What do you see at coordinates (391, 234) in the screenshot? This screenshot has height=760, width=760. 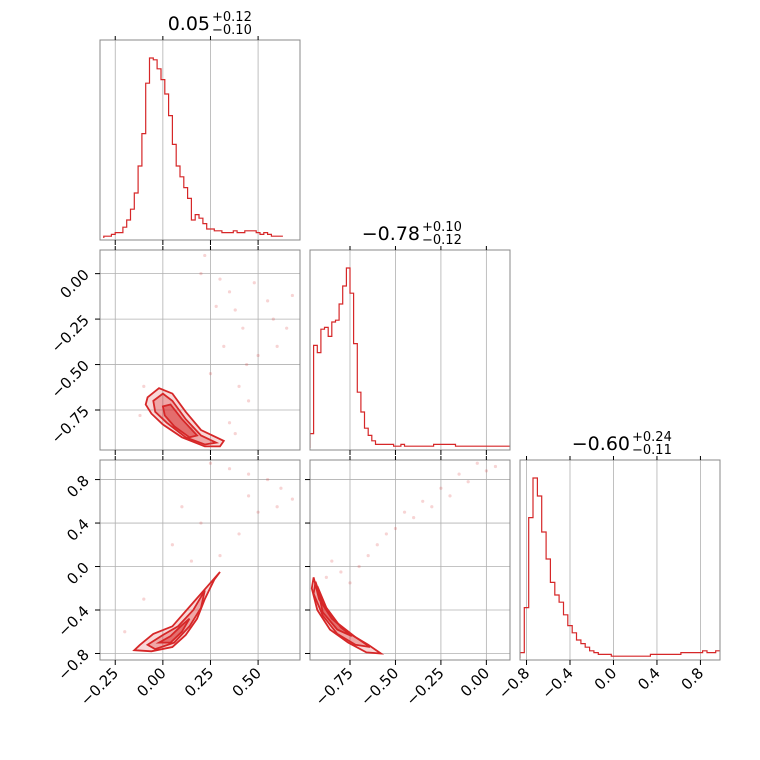 I see `title-median: −0.78` at bounding box center [391, 234].